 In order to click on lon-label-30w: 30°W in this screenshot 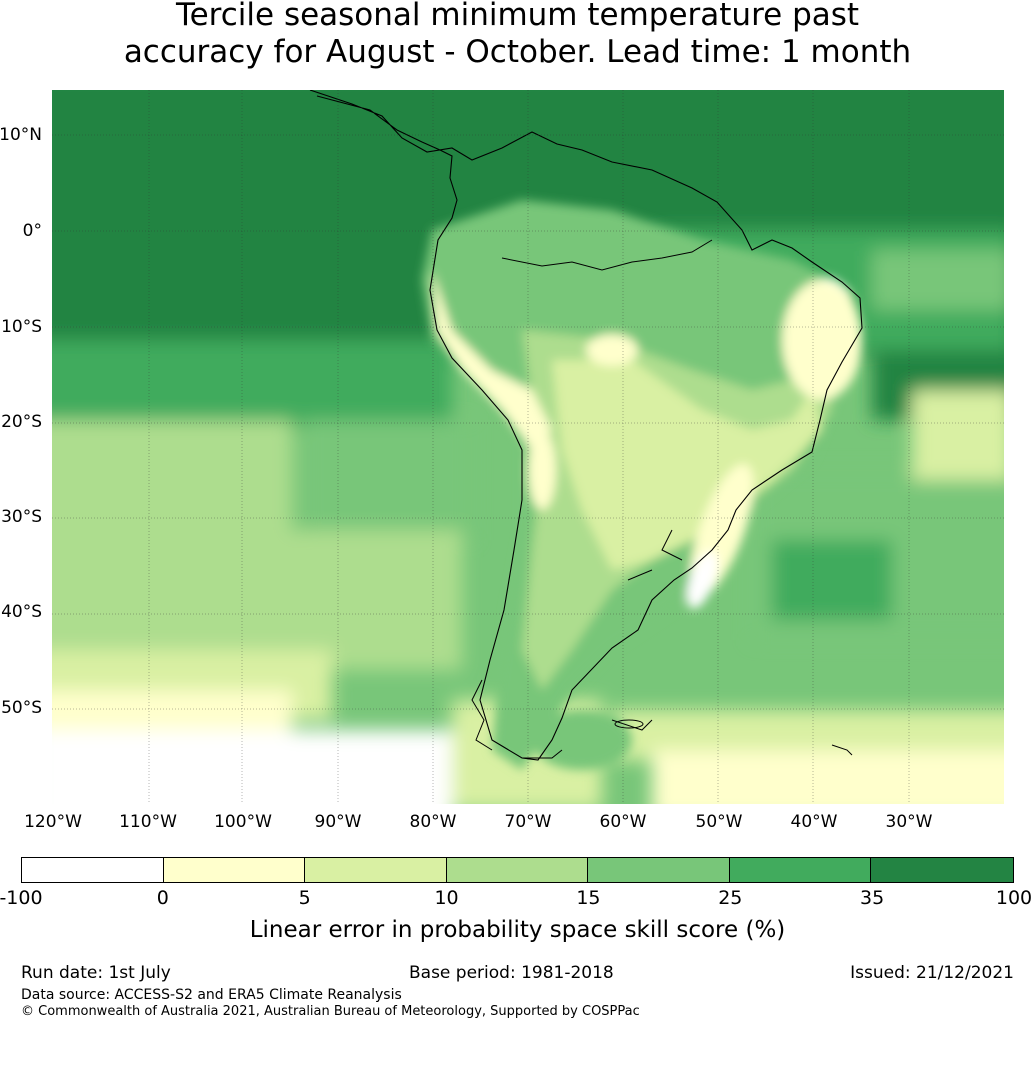, I will do `click(909, 822)`.